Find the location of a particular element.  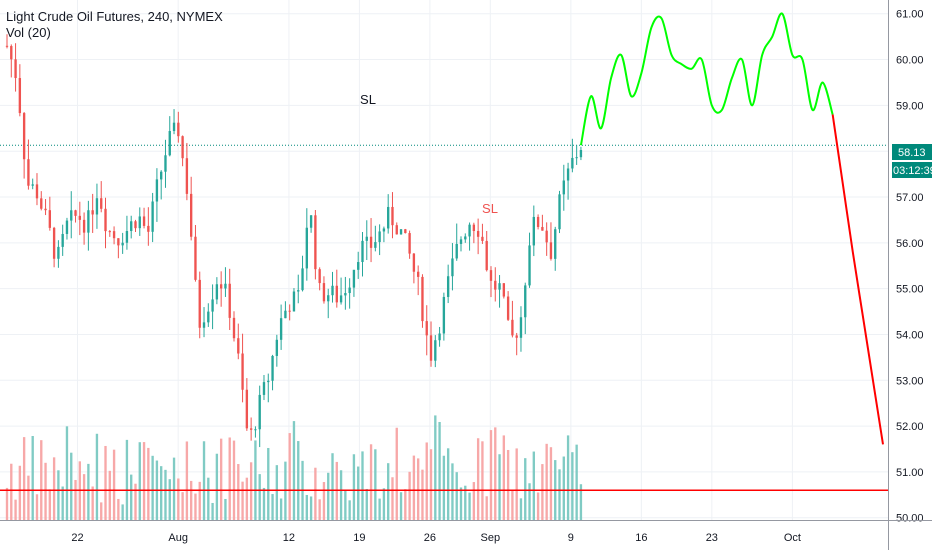

sl-label-top: SL is located at coordinates (368, 99).